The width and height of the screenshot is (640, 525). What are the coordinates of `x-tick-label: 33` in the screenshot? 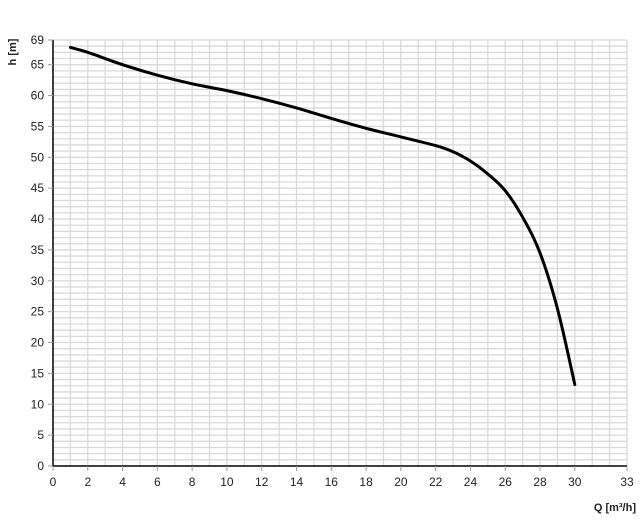 It's located at (627, 482).